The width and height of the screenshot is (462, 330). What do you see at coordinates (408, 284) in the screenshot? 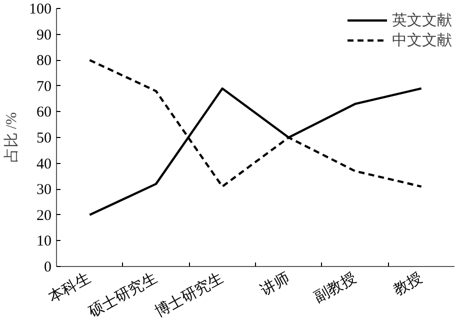
I see `x-tick-label: 教授` at bounding box center [408, 284].